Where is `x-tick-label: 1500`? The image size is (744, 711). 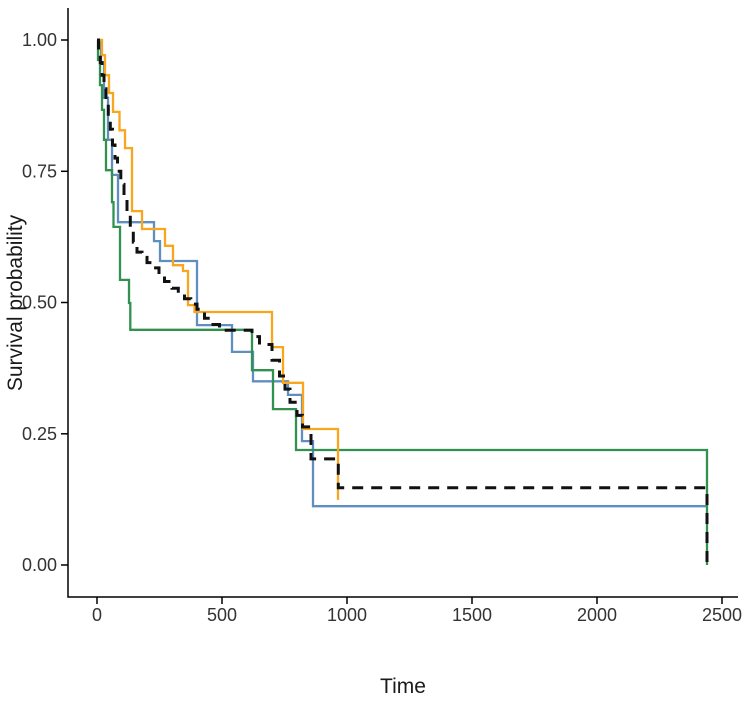
x-tick-label: 1500 is located at coordinates (472, 615).